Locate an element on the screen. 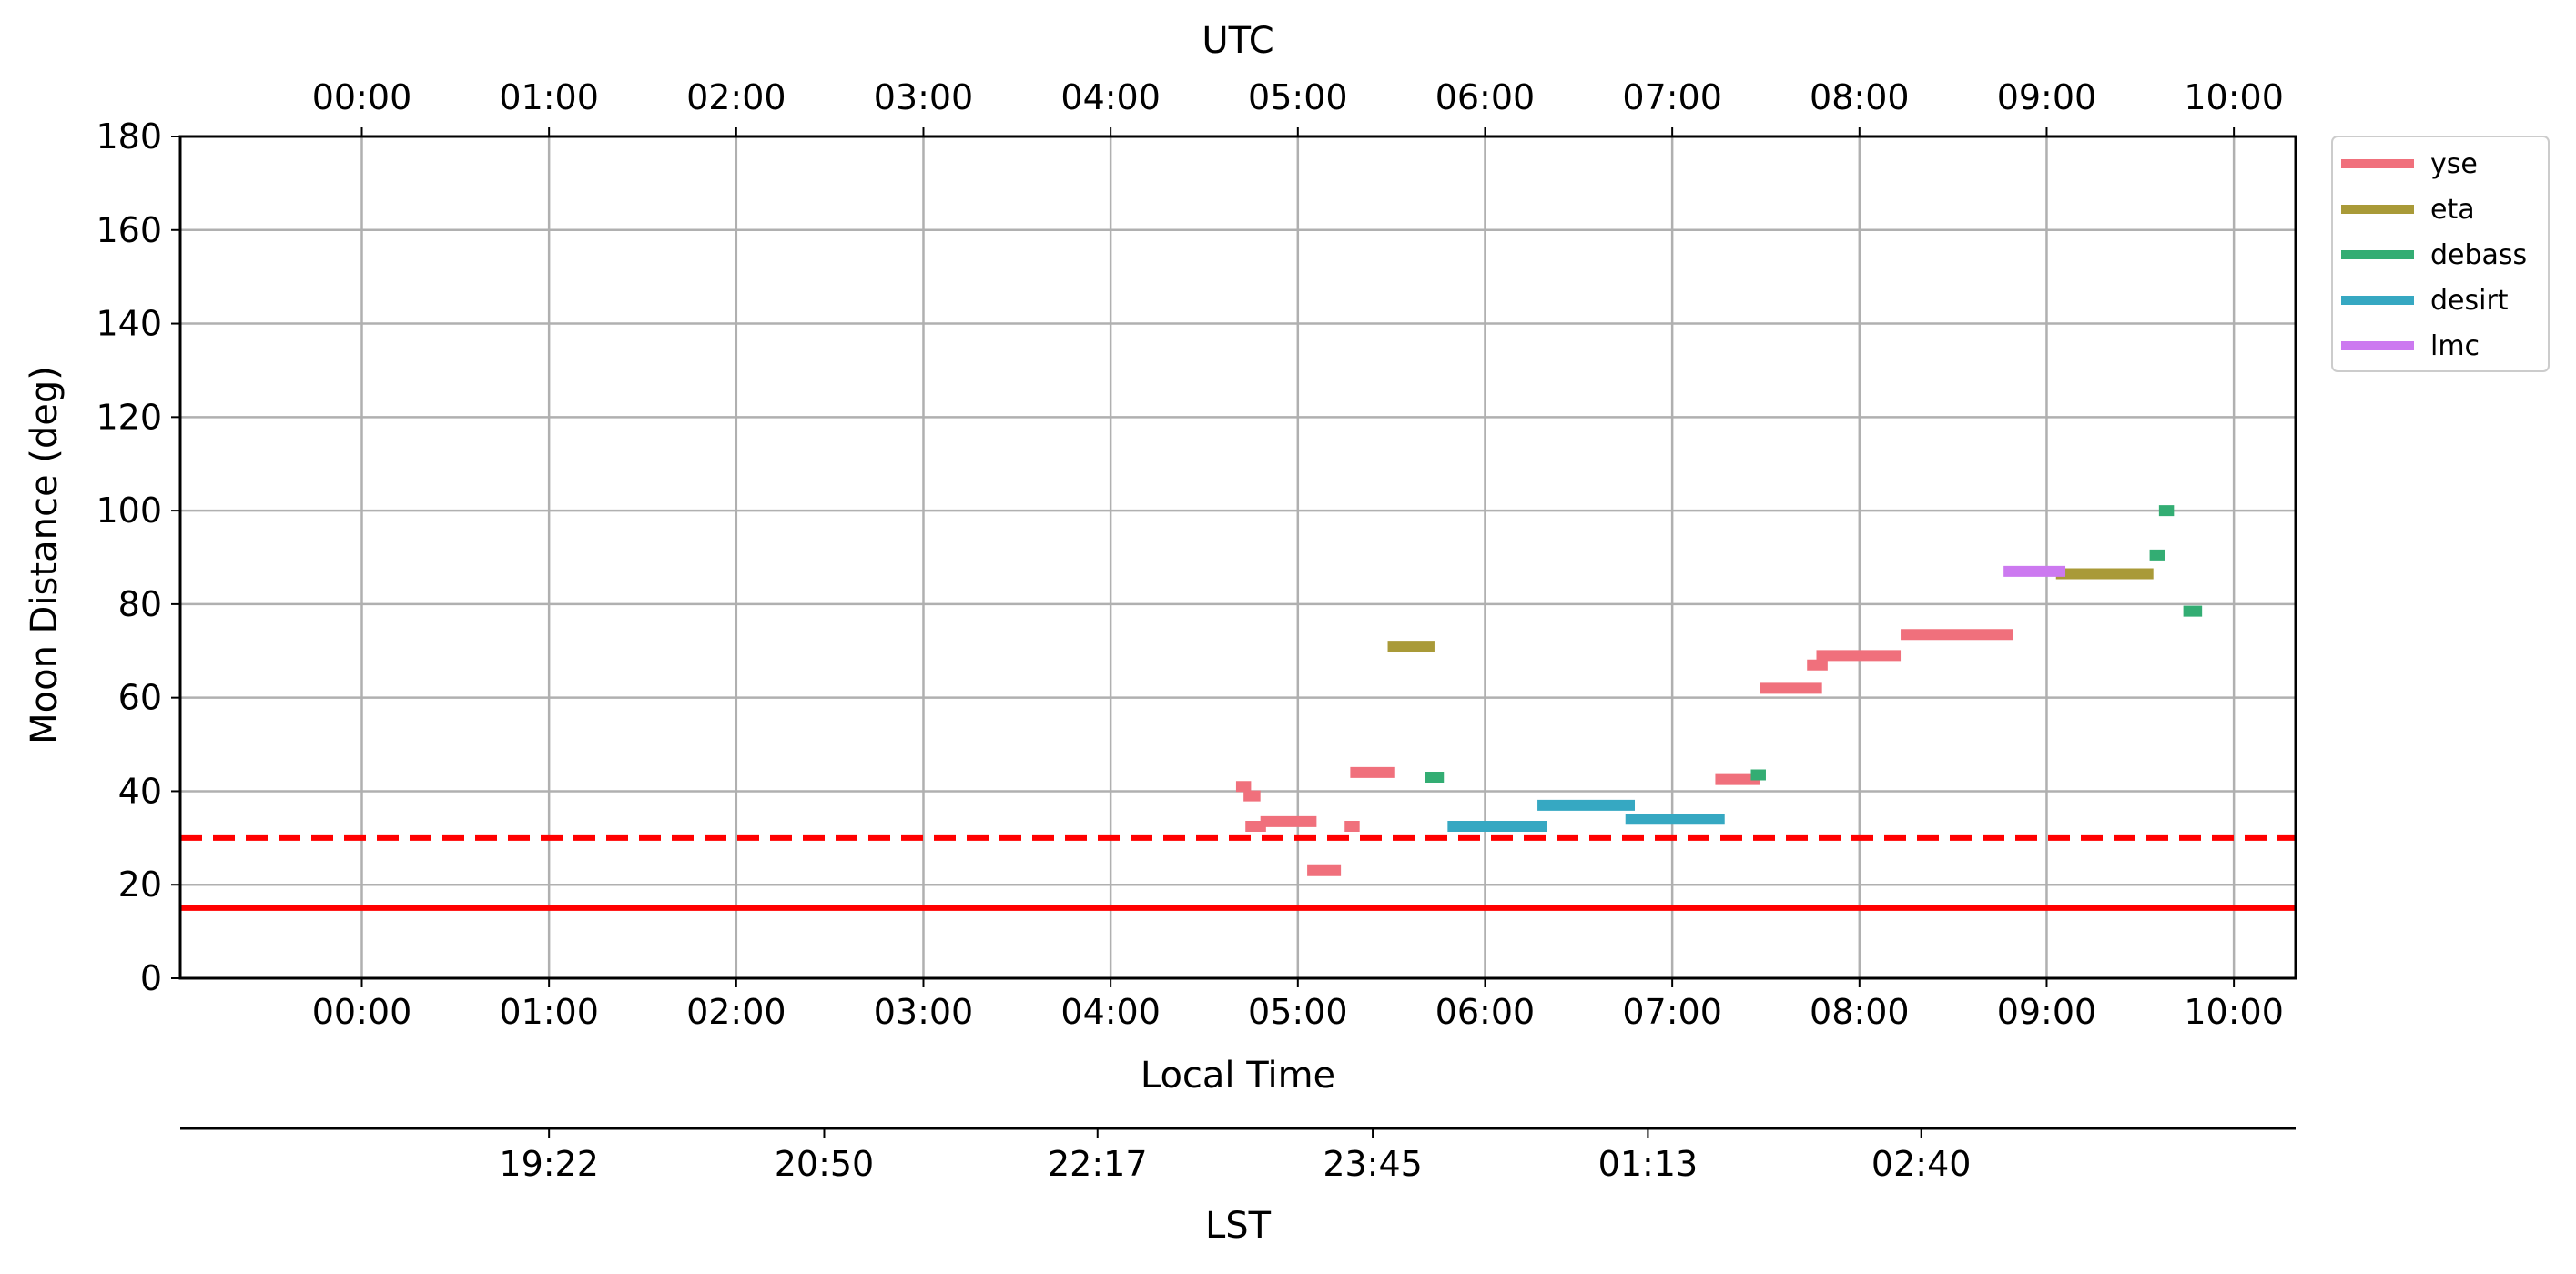  top-axis-label: UTC is located at coordinates (1237, 41).